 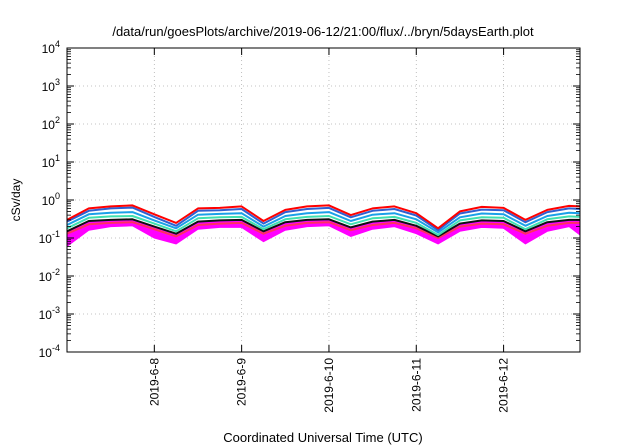 I want to click on y-tick-label: 10³, so click(x=51, y=85).